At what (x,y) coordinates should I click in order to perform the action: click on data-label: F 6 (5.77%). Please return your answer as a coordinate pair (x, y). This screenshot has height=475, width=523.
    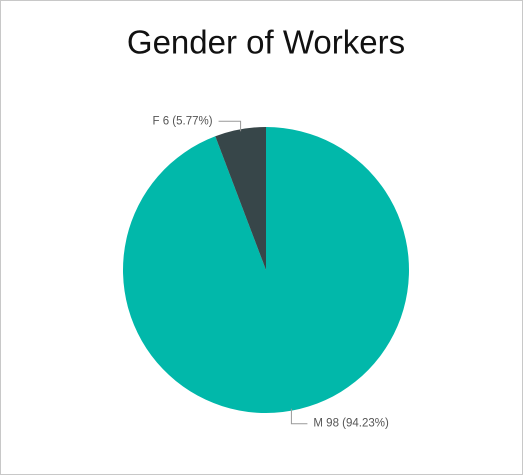
    Looking at the image, I should click on (183, 121).